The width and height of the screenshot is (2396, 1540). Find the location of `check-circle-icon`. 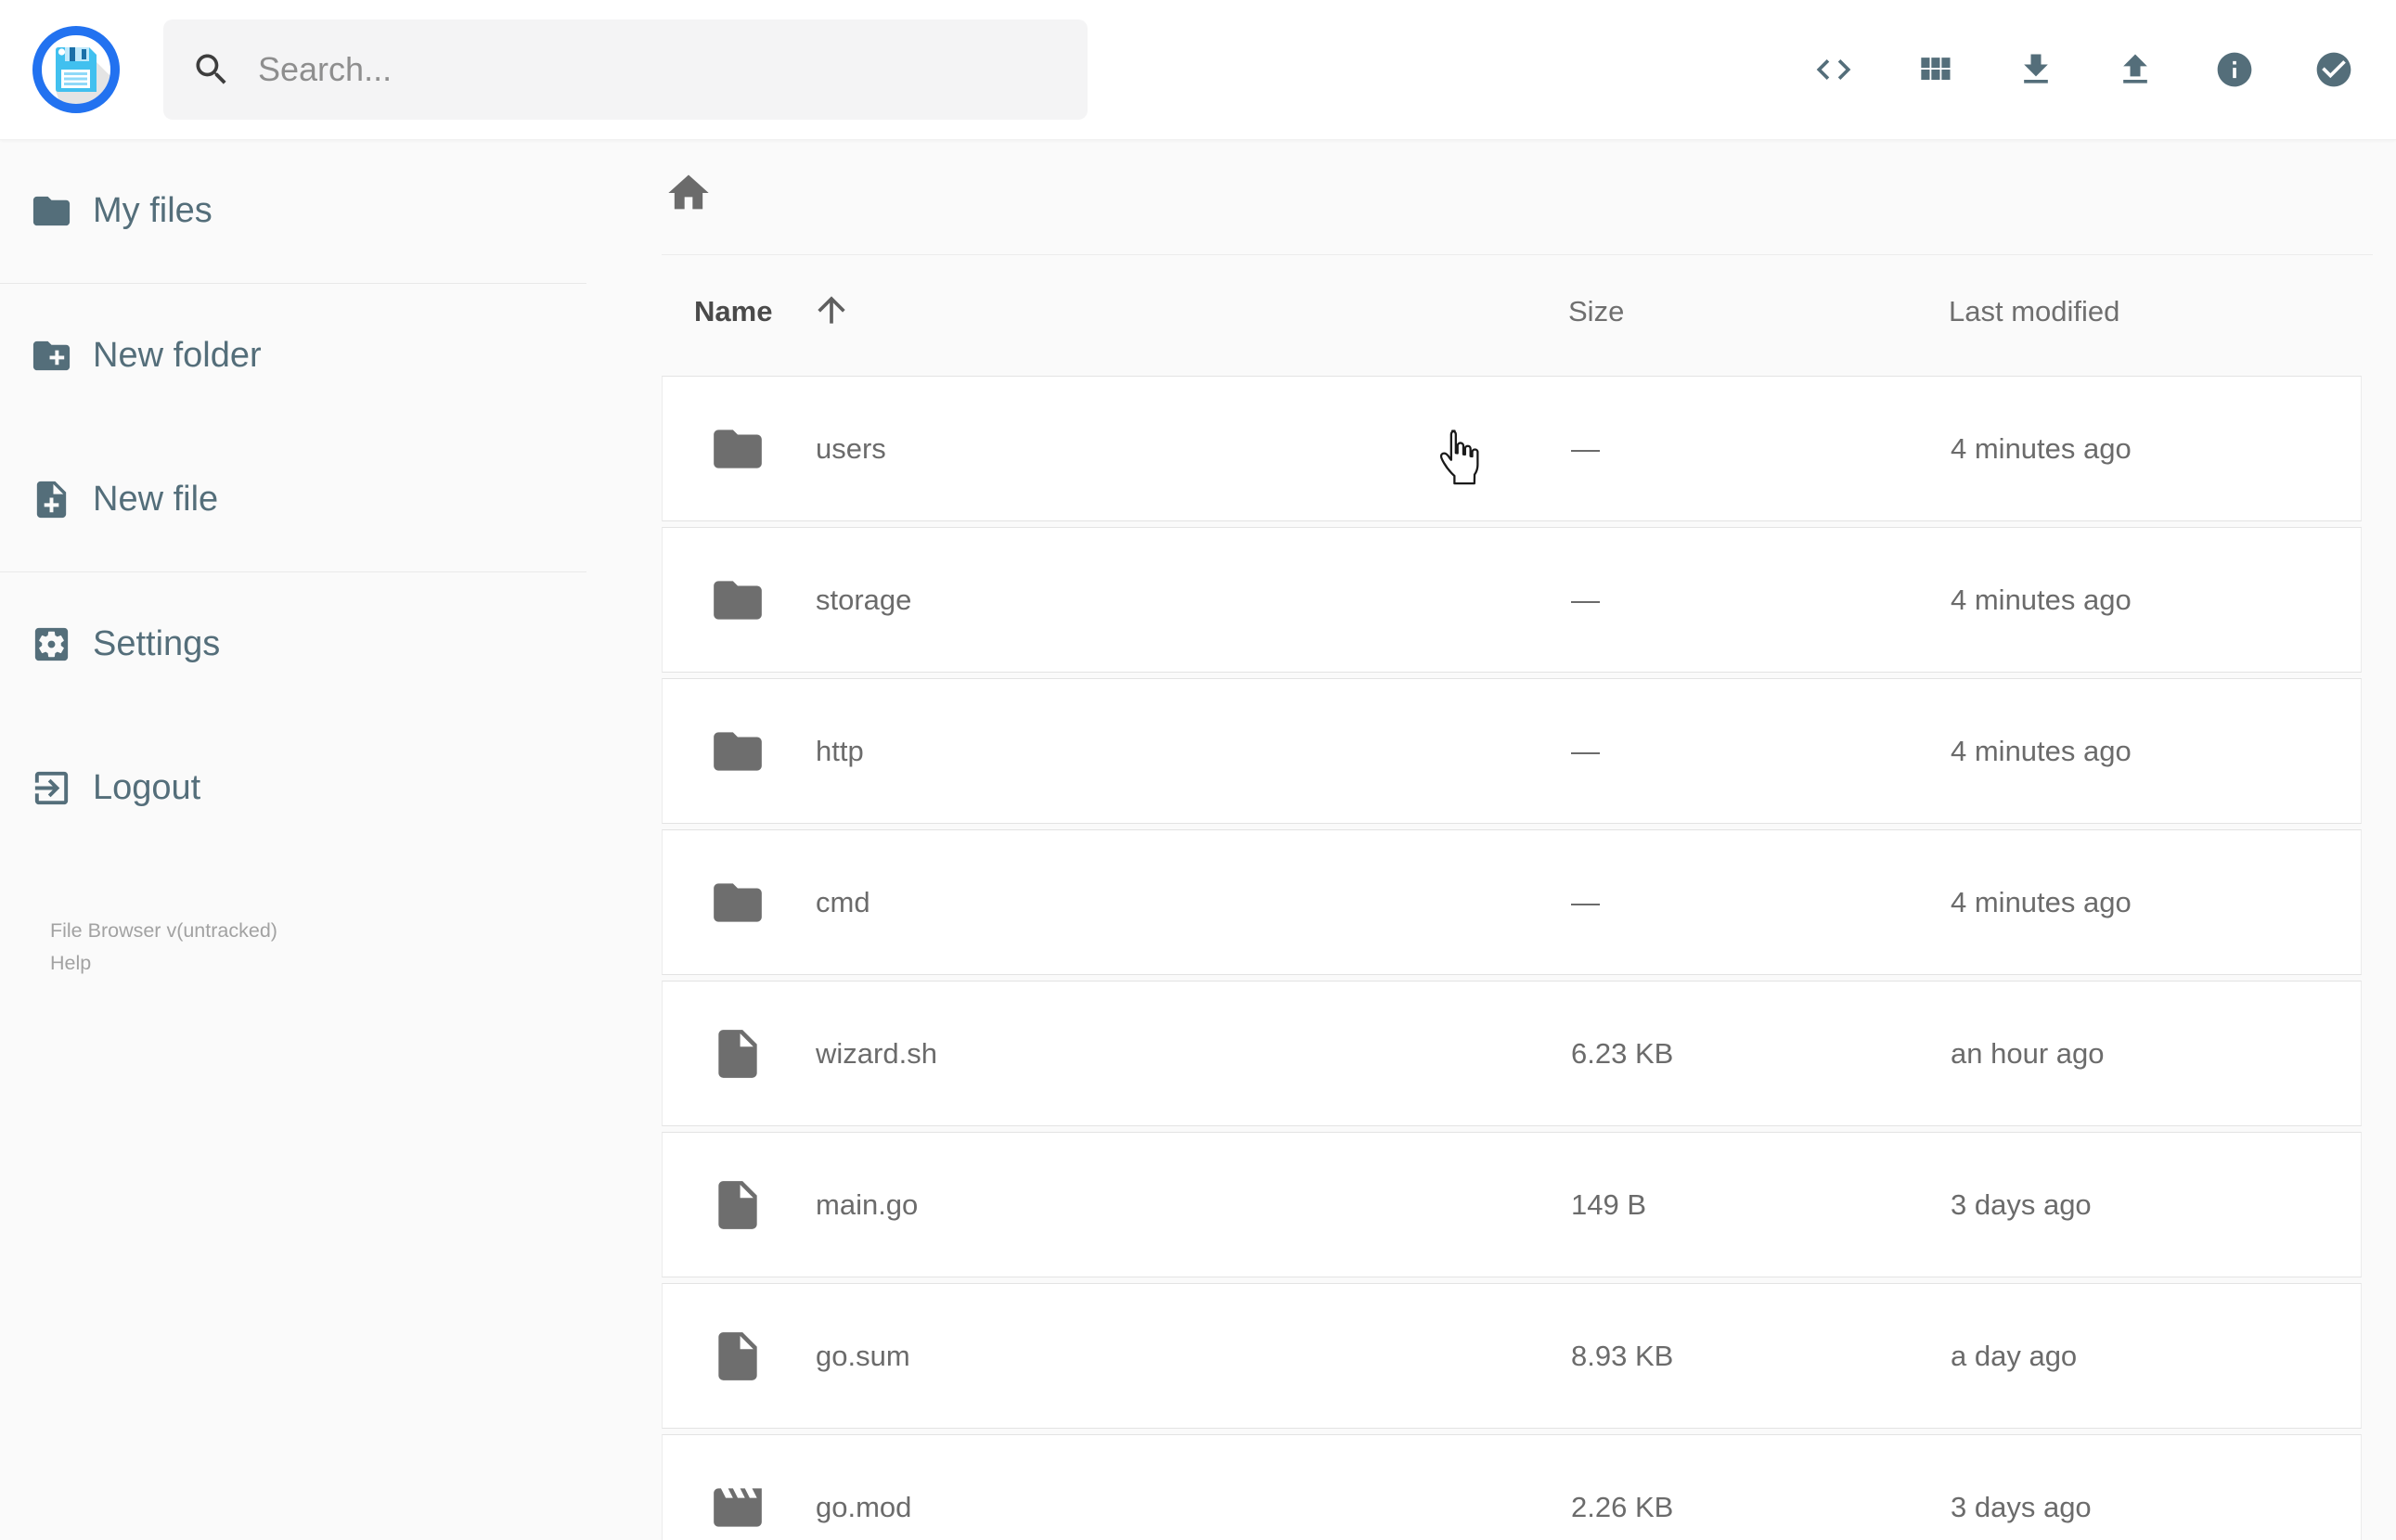

check-circle-icon is located at coordinates (2333, 69).